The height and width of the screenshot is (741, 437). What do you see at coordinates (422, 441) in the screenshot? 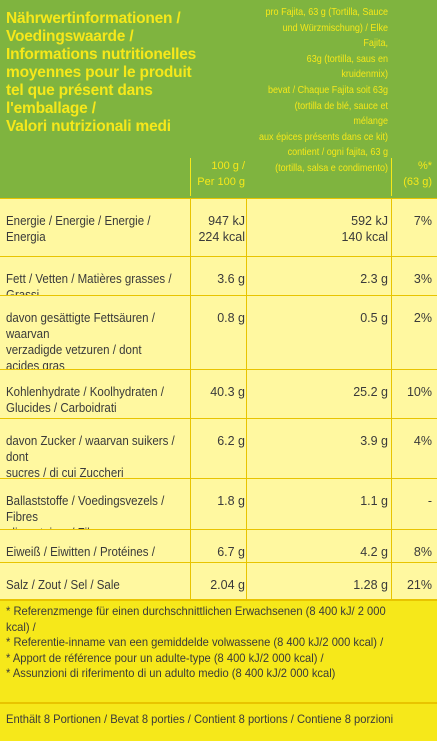
I see `percent-ri: 4%` at bounding box center [422, 441].